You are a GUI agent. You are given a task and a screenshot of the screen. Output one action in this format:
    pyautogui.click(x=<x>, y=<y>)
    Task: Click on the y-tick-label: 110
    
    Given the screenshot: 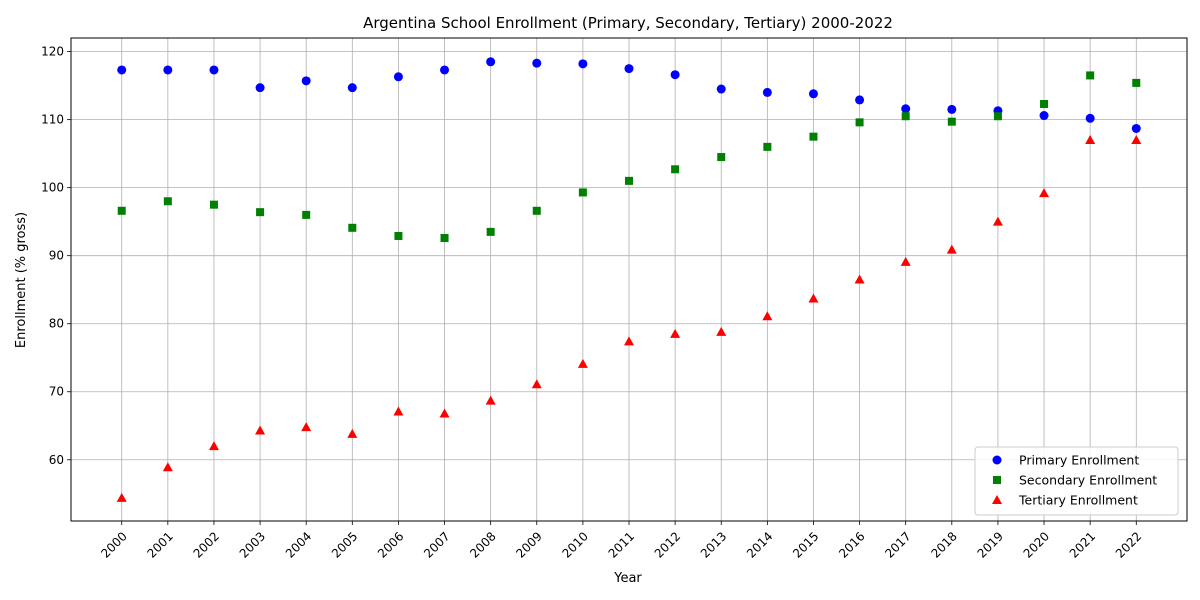 What is the action you would take?
    pyautogui.click(x=52, y=120)
    